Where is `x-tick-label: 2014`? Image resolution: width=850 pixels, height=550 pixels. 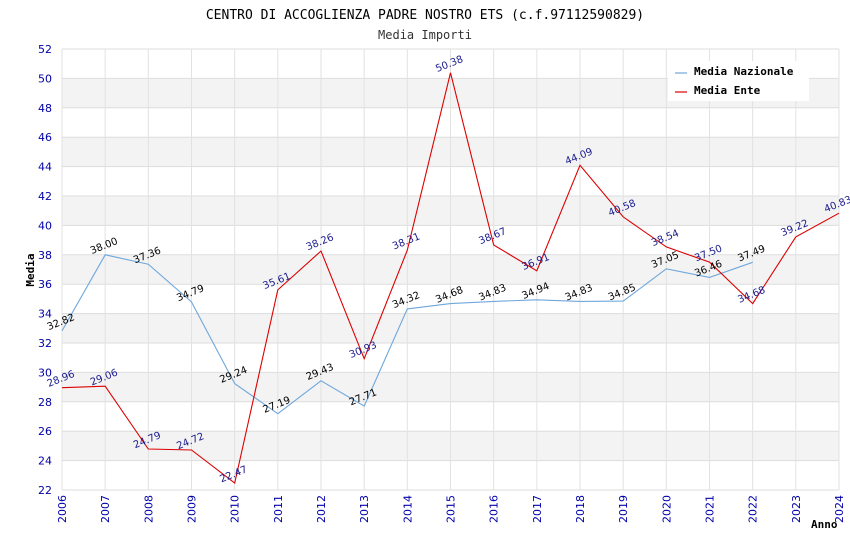 x-tick-label: 2014 is located at coordinates (407, 509).